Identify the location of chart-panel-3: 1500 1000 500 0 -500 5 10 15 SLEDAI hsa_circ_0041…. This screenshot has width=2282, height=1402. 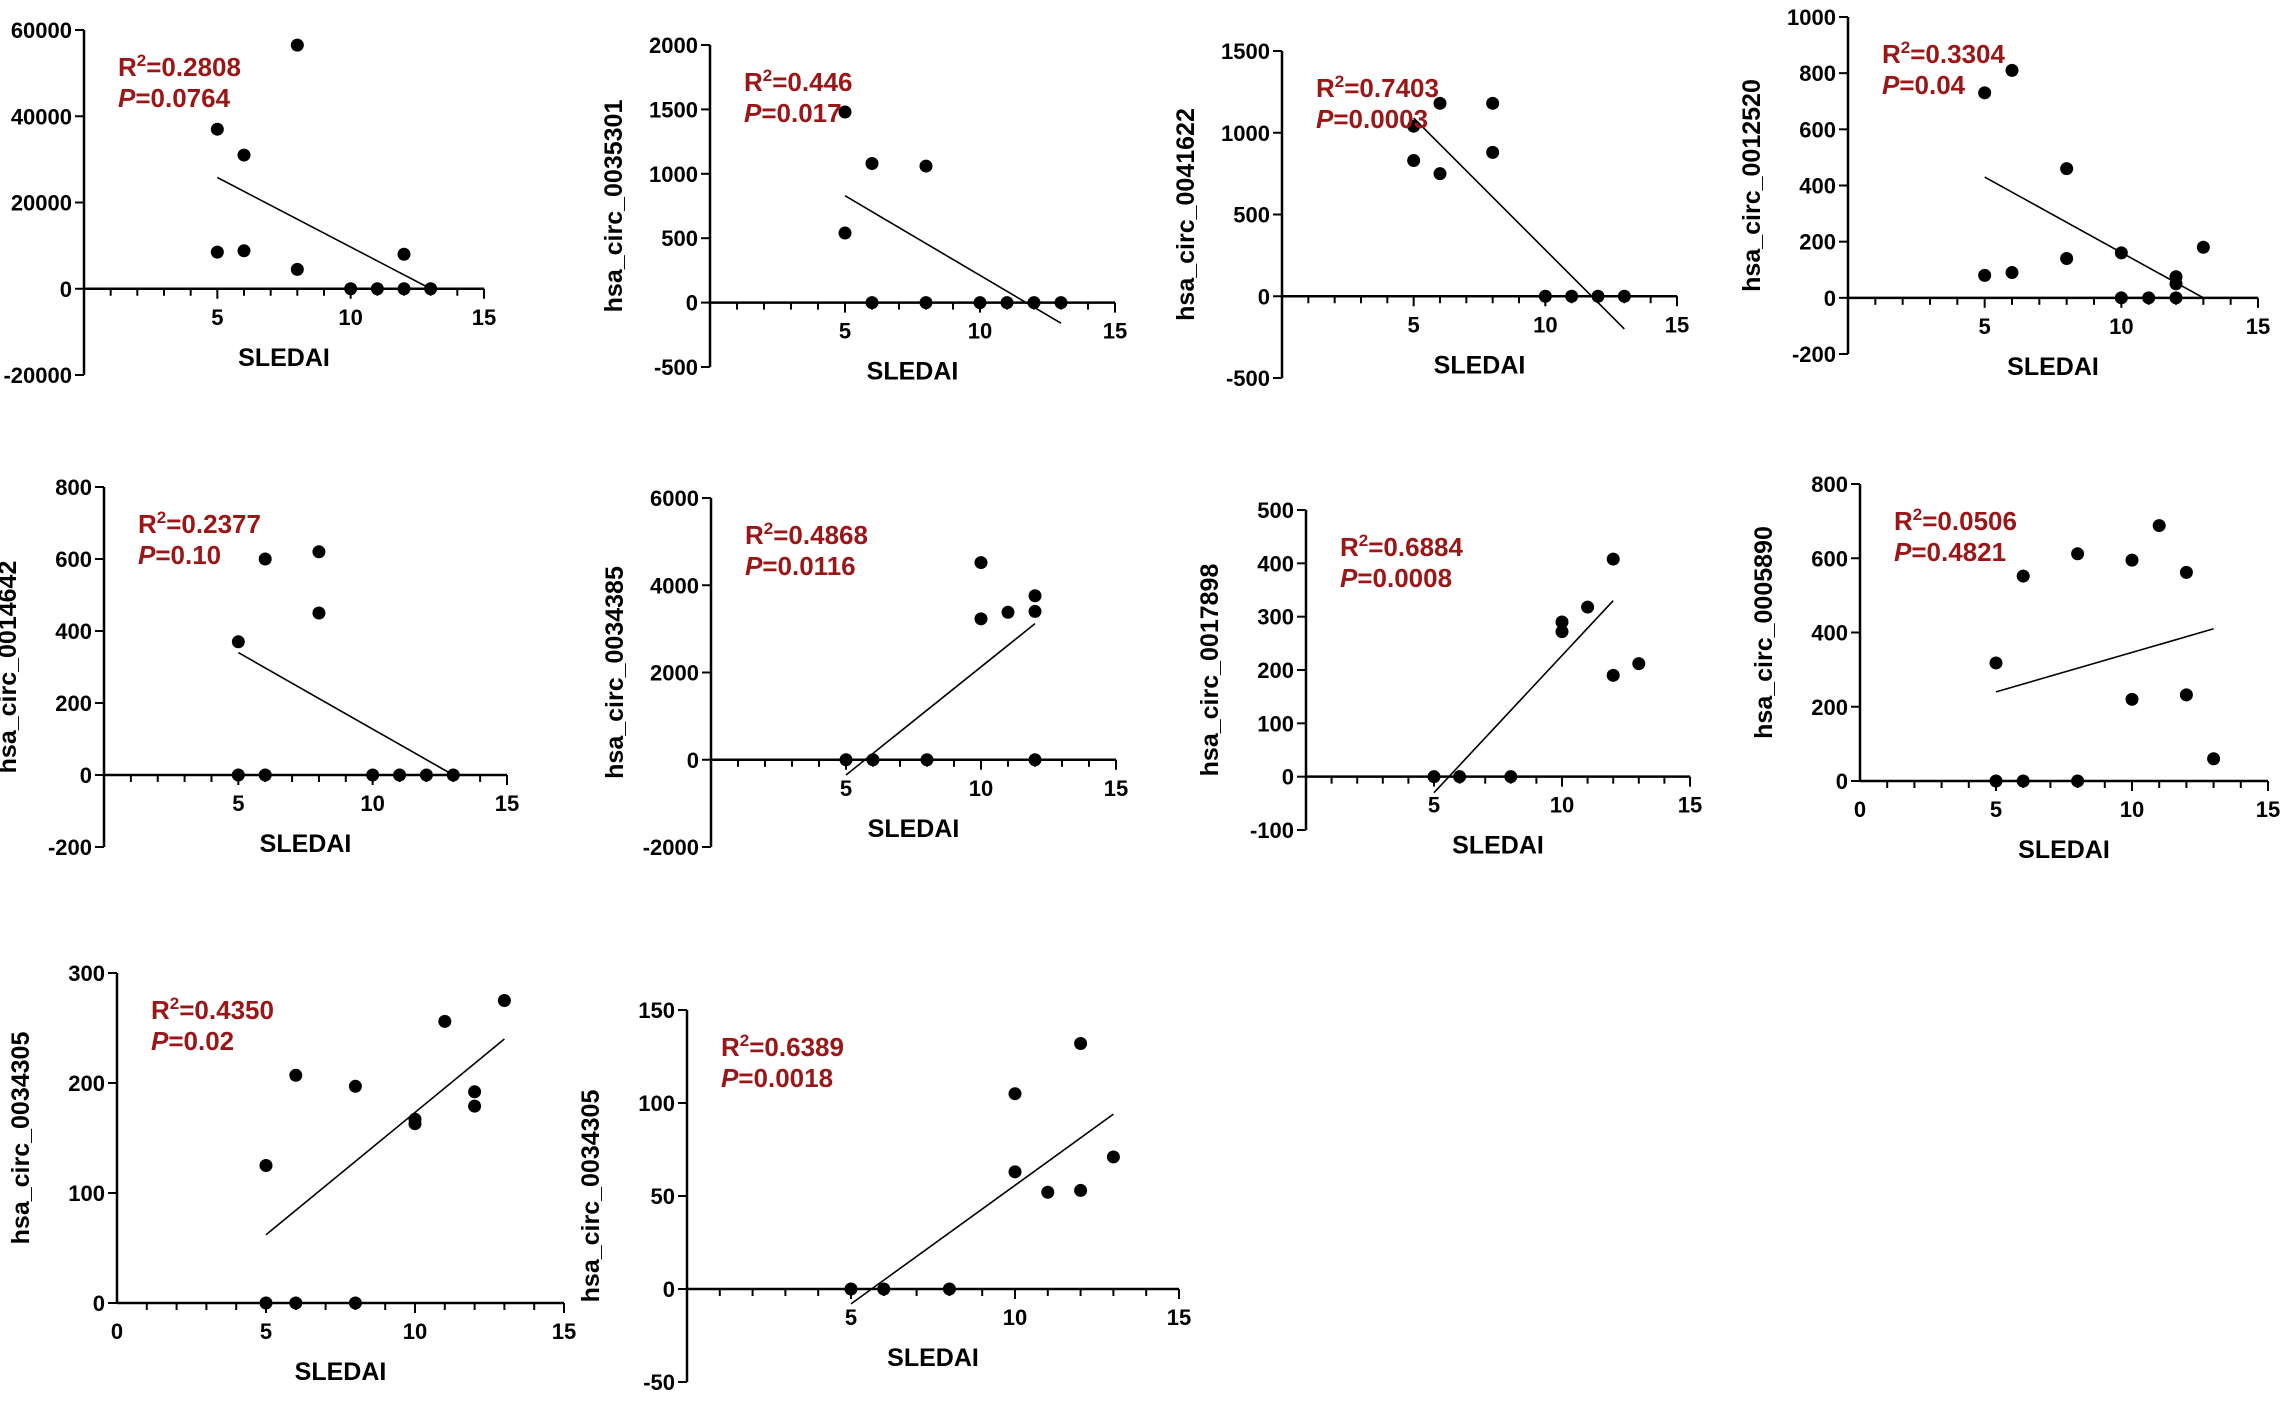
(1430, 215).